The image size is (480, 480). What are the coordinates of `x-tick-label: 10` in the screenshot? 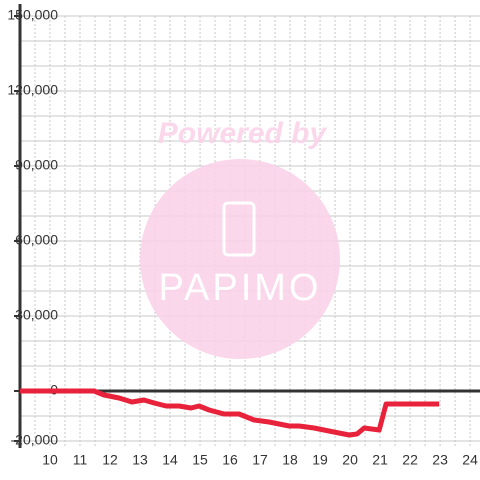 It's located at (50, 460).